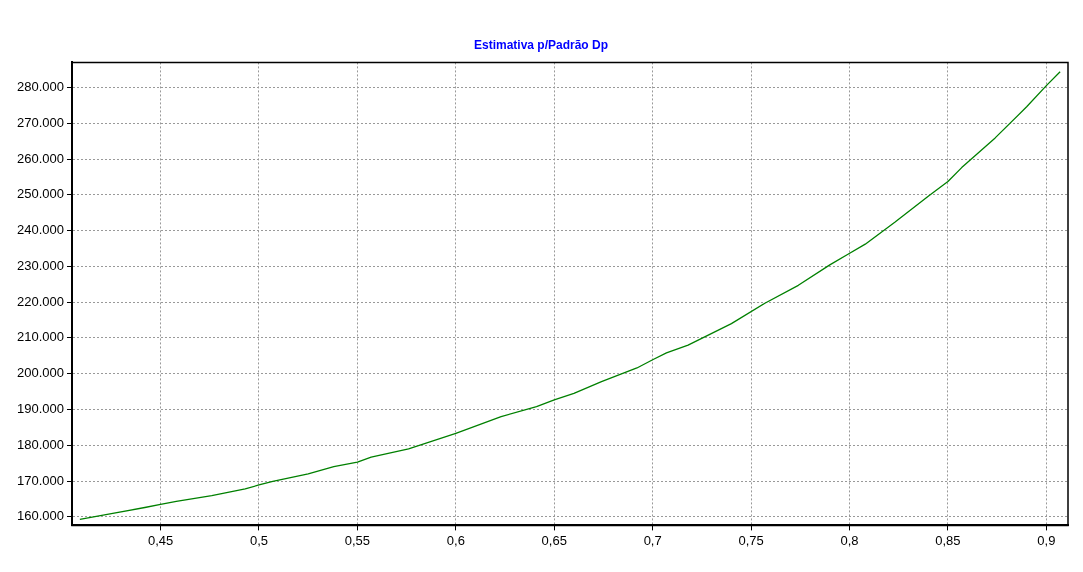 The width and height of the screenshot is (1083, 572). Describe the element at coordinates (40, 230) in the screenshot. I see `y-tick-label: 240.000` at that location.